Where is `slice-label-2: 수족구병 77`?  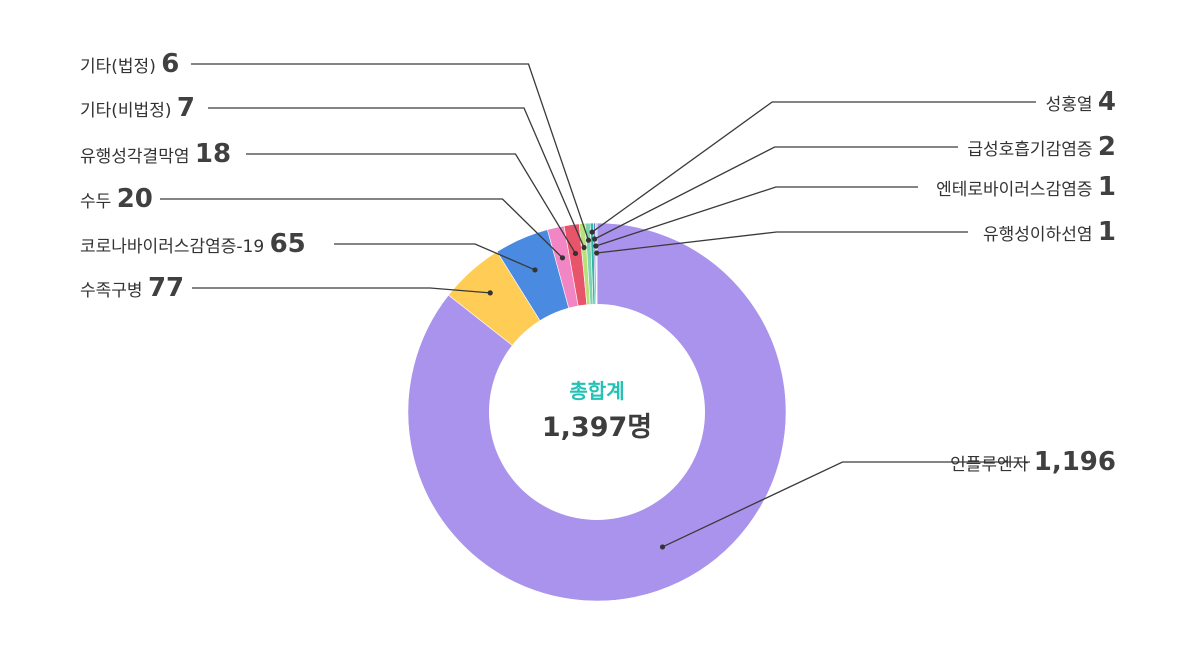
slice-label-2: 수족구병 77 is located at coordinates (132, 288).